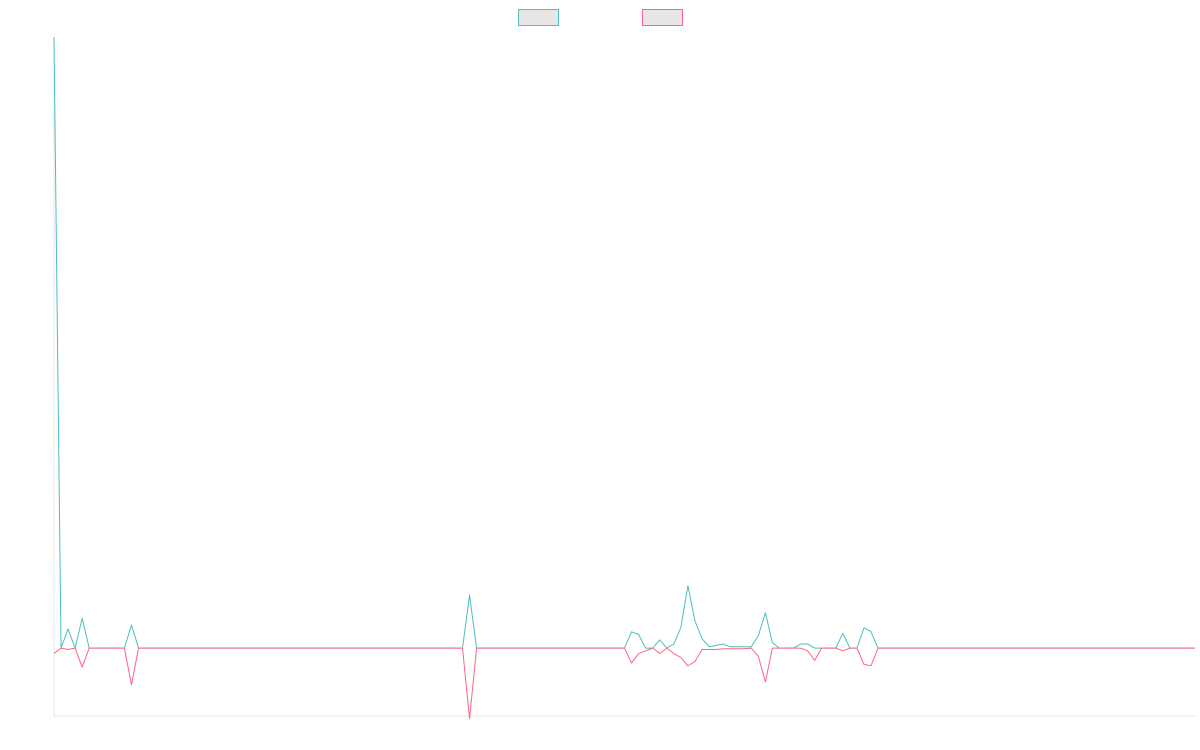 This screenshot has height=750, width=1200. I want to click on legend, so click(600, 17).